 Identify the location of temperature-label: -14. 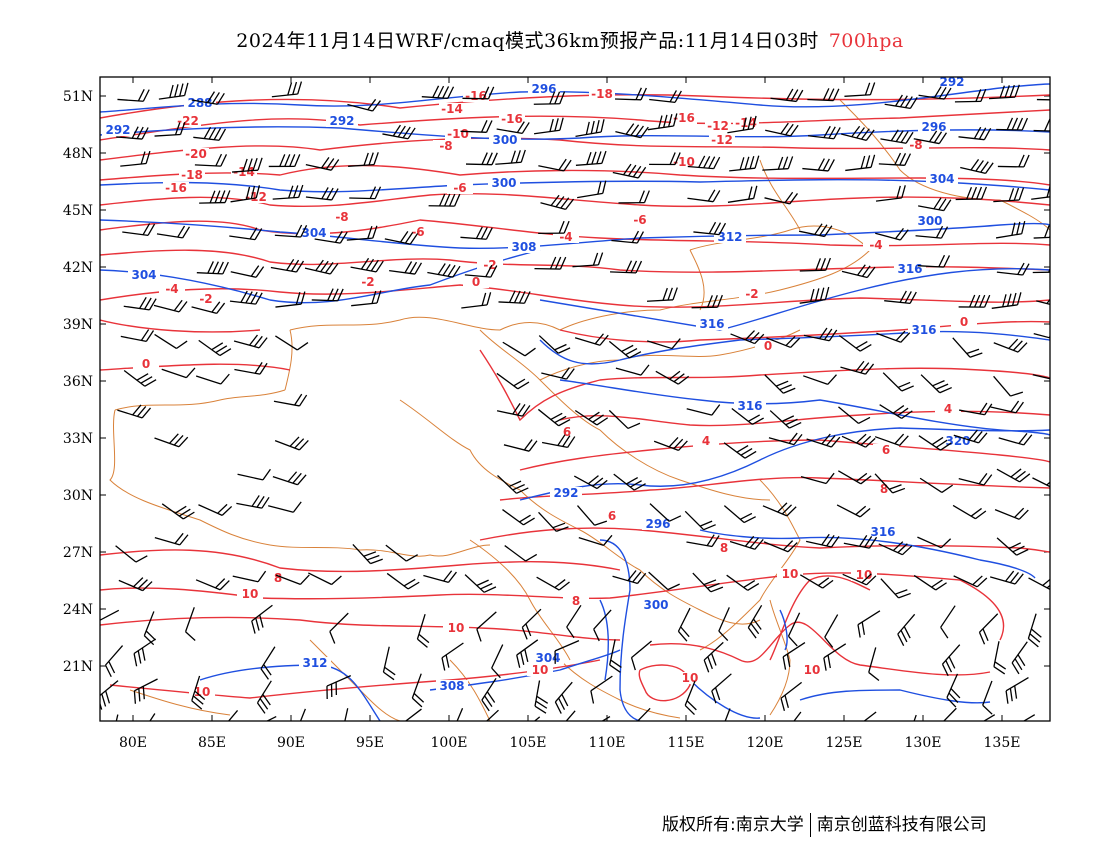
(452, 109).